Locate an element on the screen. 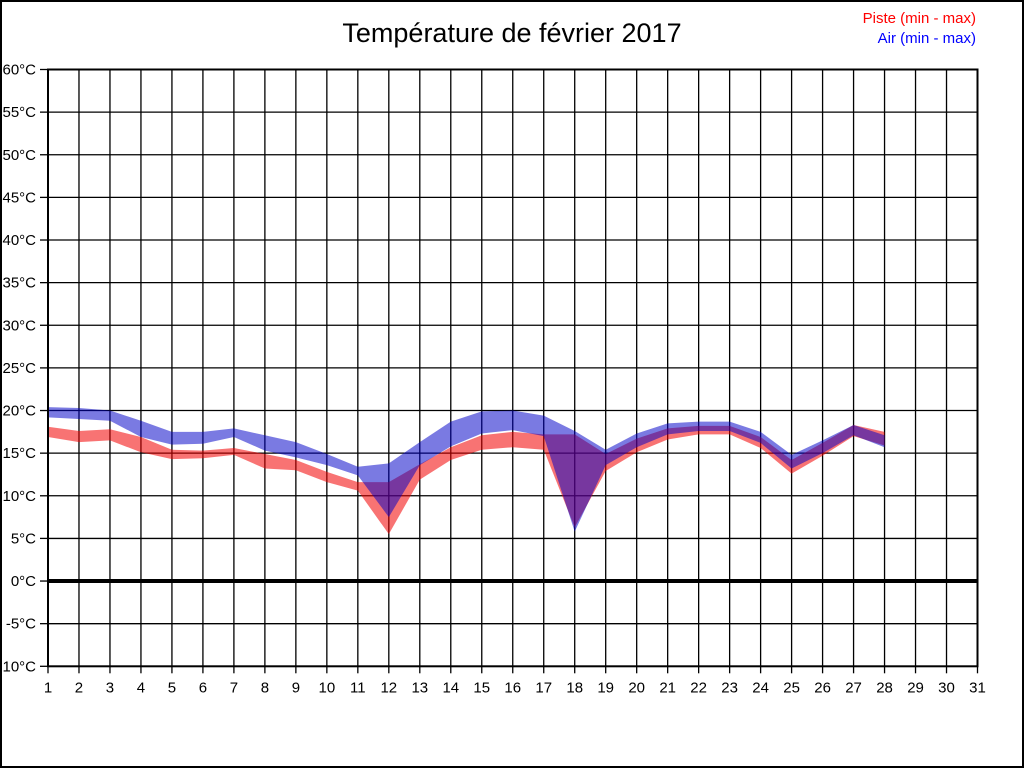 The width and height of the screenshot is (1024, 768). y-tick-label: 15°C is located at coordinates (19, 453).